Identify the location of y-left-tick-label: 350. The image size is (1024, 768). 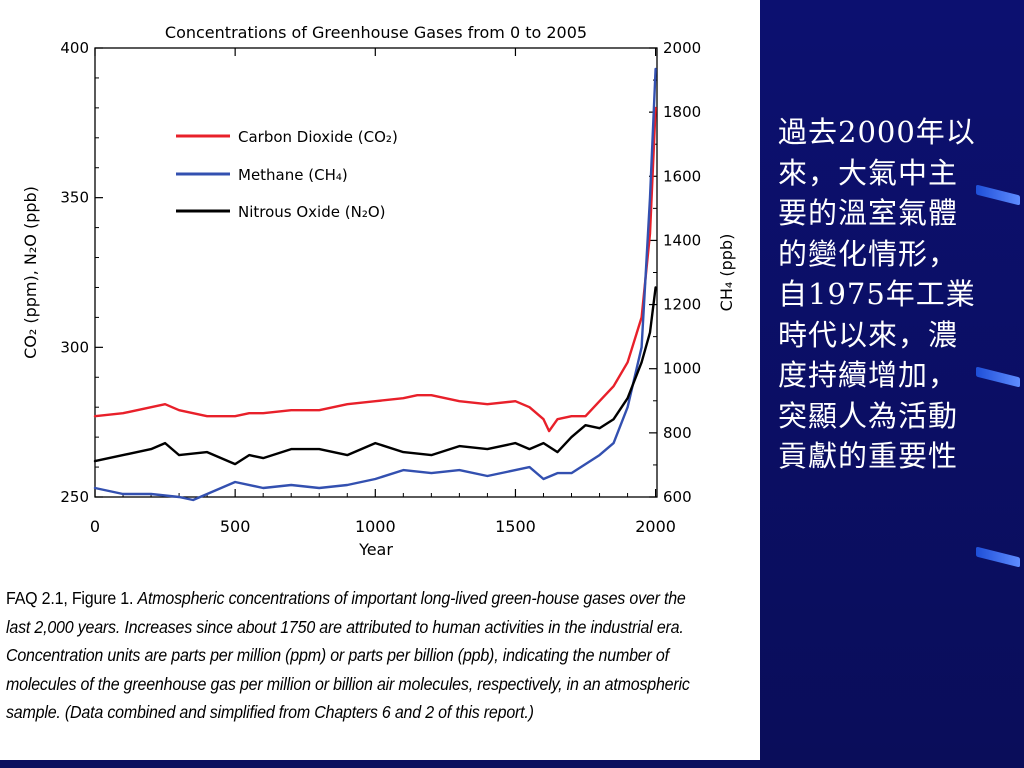
(74, 198).